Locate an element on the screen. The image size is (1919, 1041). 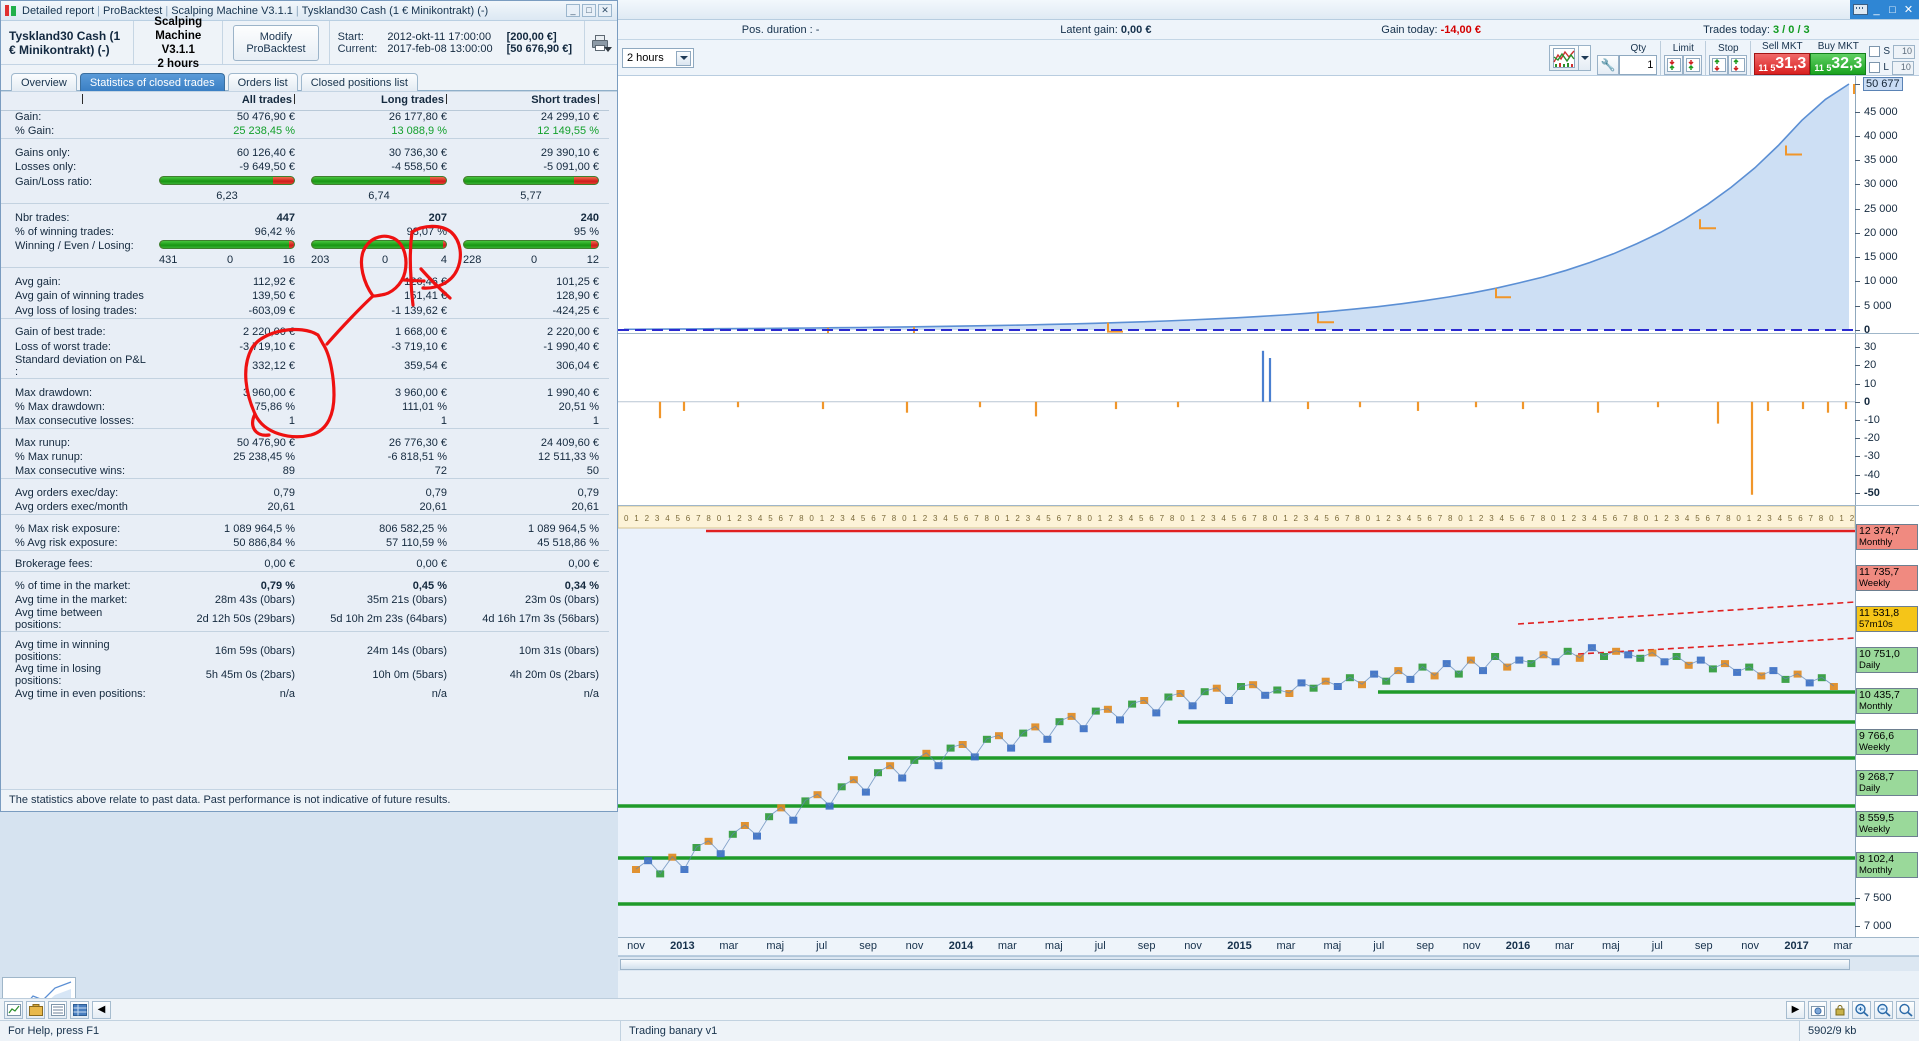
stats-cell: -1 139,62 € is located at coordinates (419, 310).